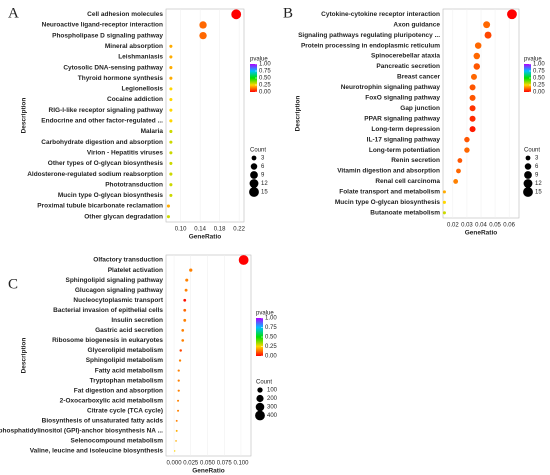 The width and height of the screenshot is (550, 475). Describe the element at coordinates (420, 108) in the screenshot. I see `category-label: Gap junction` at that location.